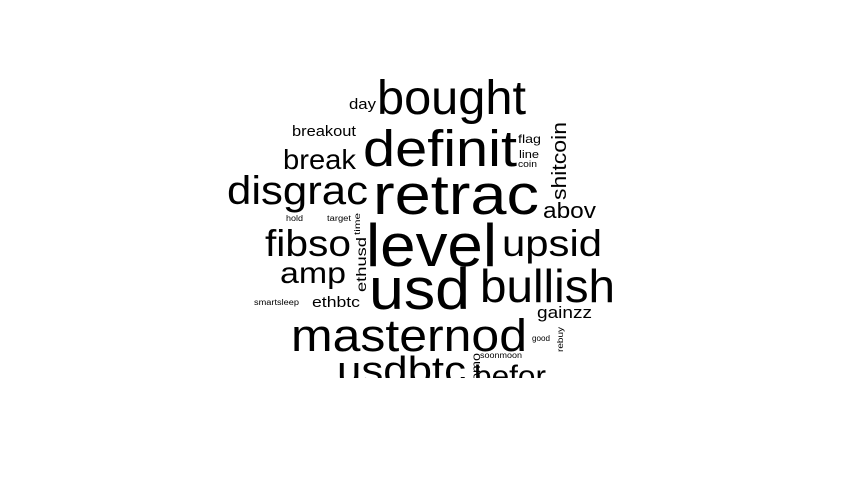 This screenshot has height=478, width=865. Describe the element at coordinates (277, 302) in the screenshot. I see `word-smartsleep: smartsleep` at that location.